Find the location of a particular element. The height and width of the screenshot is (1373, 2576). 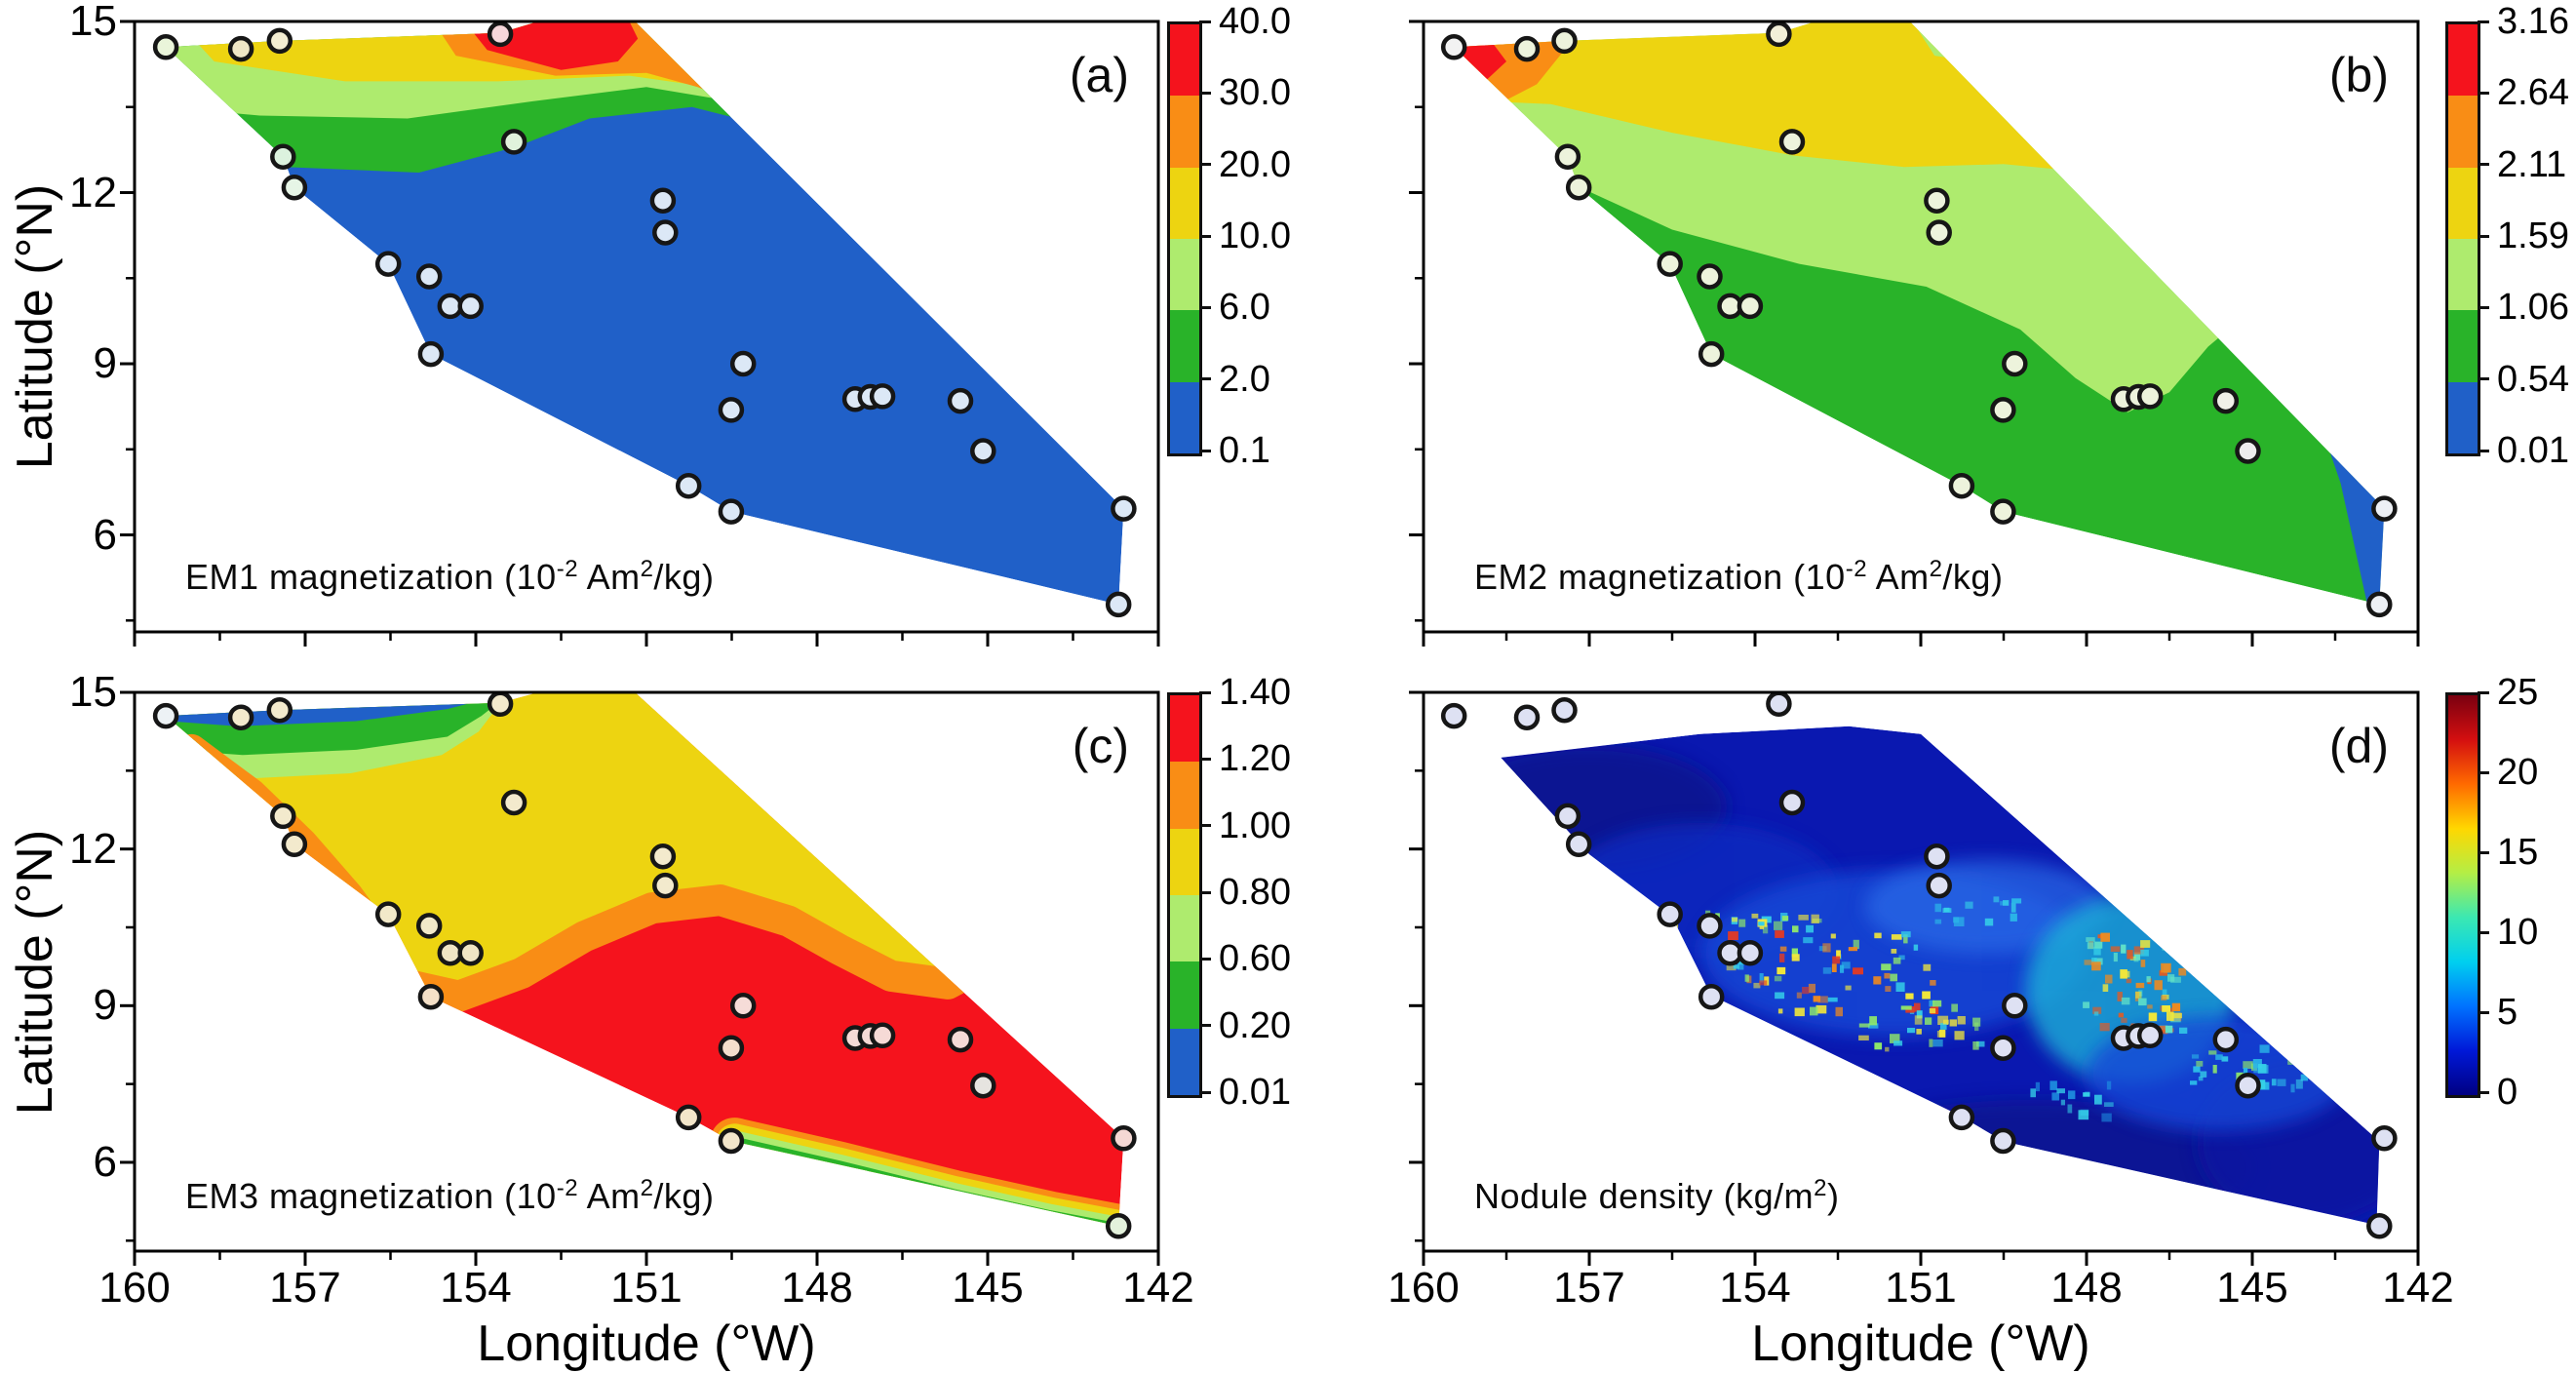

x-tick-label: 151 is located at coordinates (1921, 1288).